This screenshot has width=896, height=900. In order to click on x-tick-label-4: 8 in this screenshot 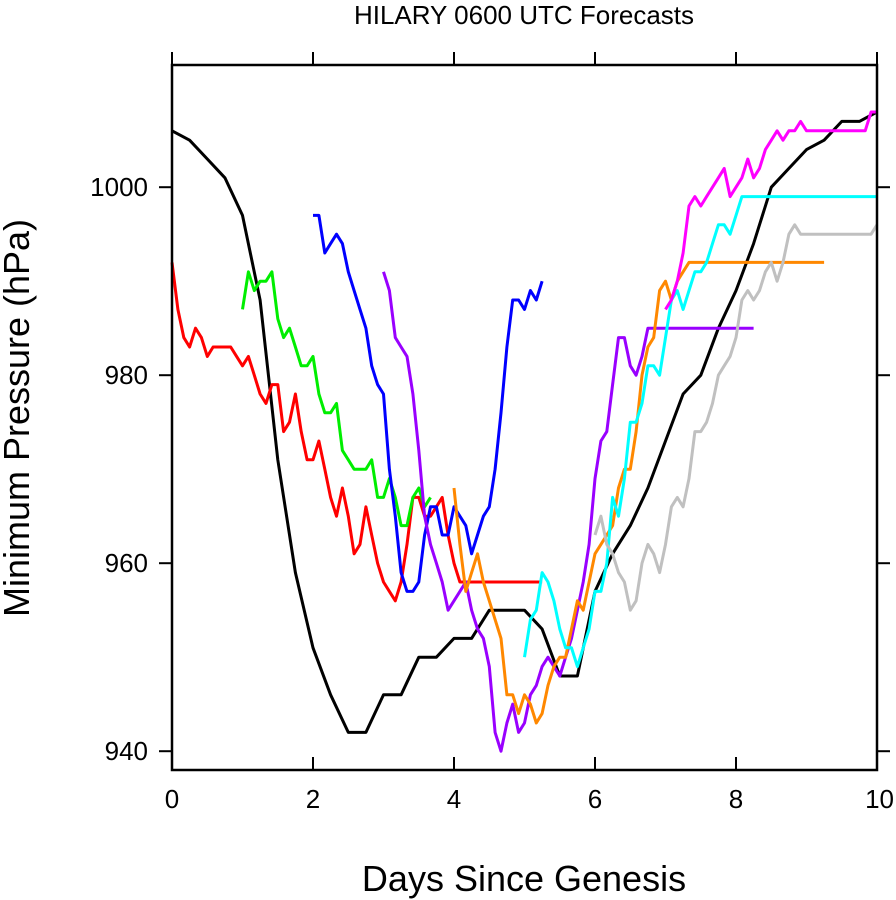, I will do `click(736, 799)`.